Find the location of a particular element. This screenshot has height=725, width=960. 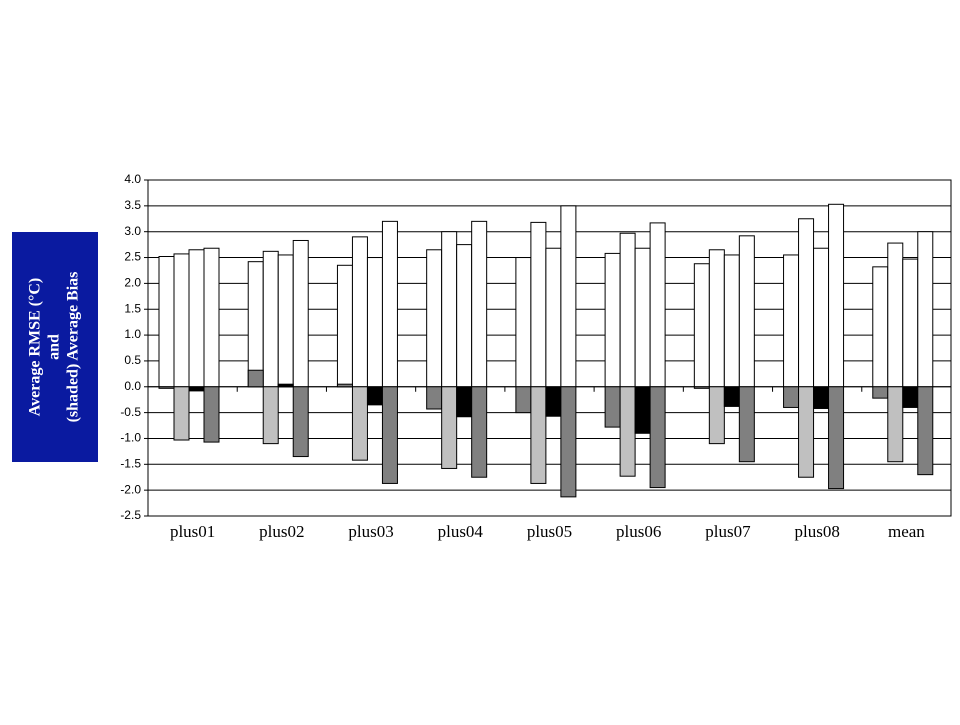

y-tick-label: 1.0 is located at coordinates (132, 334).